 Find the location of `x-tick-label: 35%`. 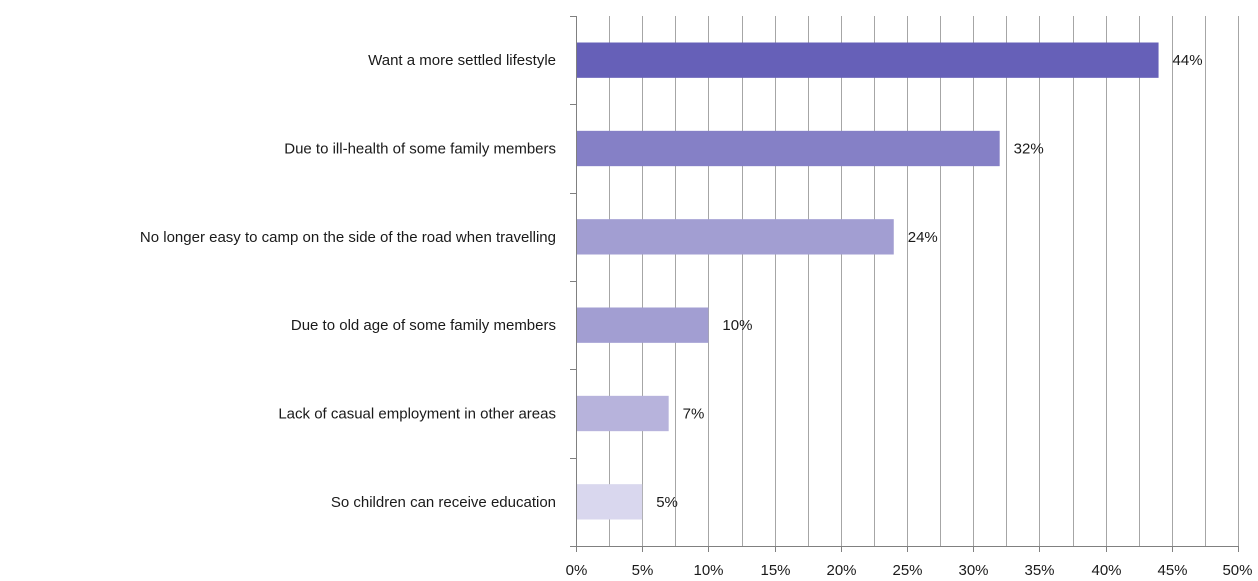

x-tick-label: 35% is located at coordinates (1039, 570).